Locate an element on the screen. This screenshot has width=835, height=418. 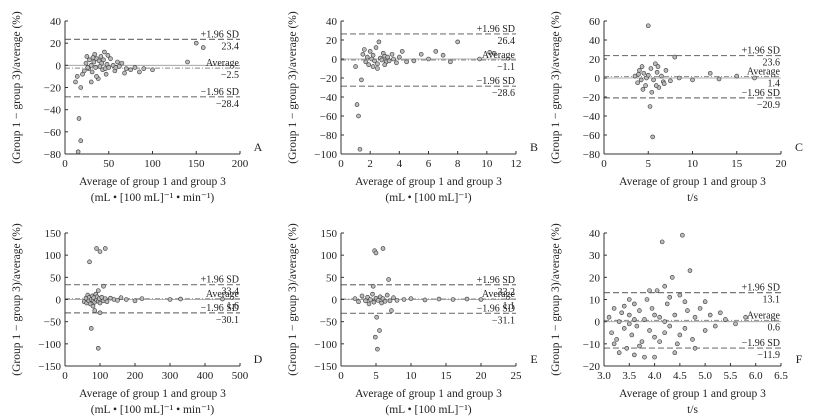
x-tick-label: 4.0 is located at coordinates (655, 376).